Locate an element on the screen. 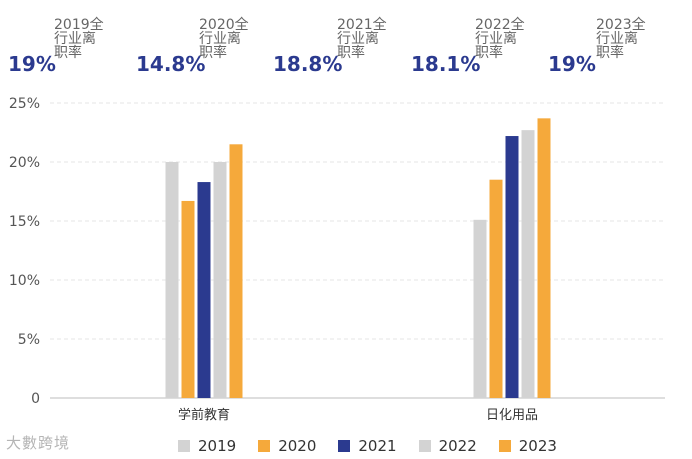 The image size is (692, 459). legend-label: 2022 is located at coordinates (457, 446).